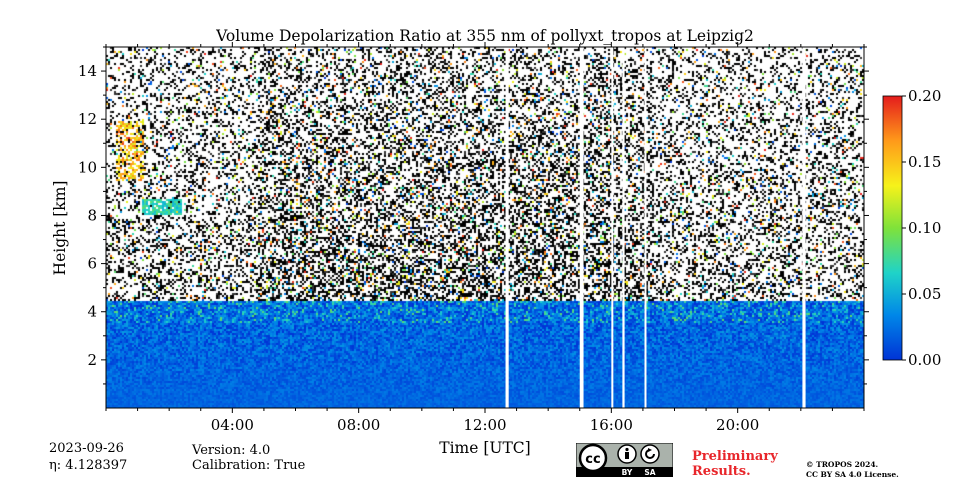  I want to click on attribution-icon, so click(627, 454).